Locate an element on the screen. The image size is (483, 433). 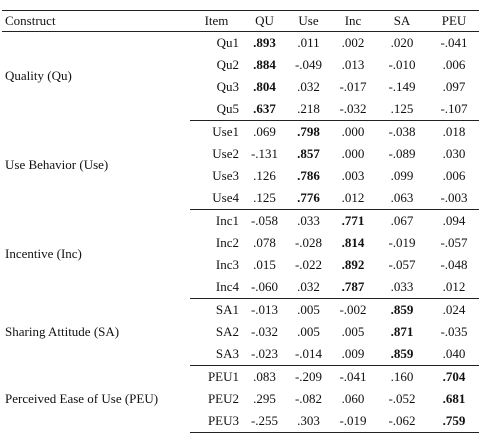
loading-peu: .024 is located at coordinates (454, 309).